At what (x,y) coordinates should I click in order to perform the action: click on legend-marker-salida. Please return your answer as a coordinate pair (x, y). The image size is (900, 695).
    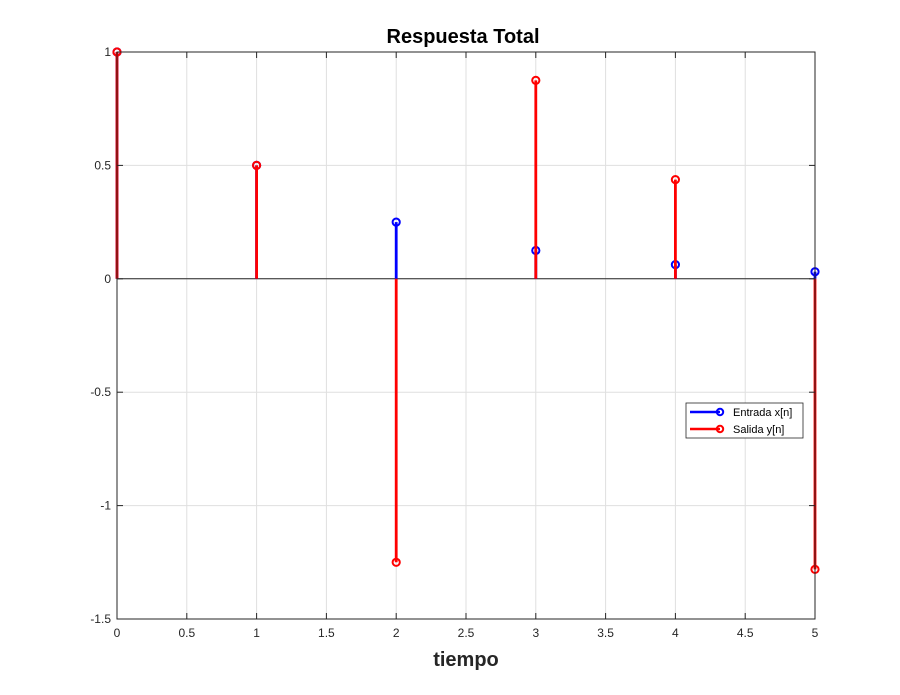
    Looking at the image, I should click on (720, 429).